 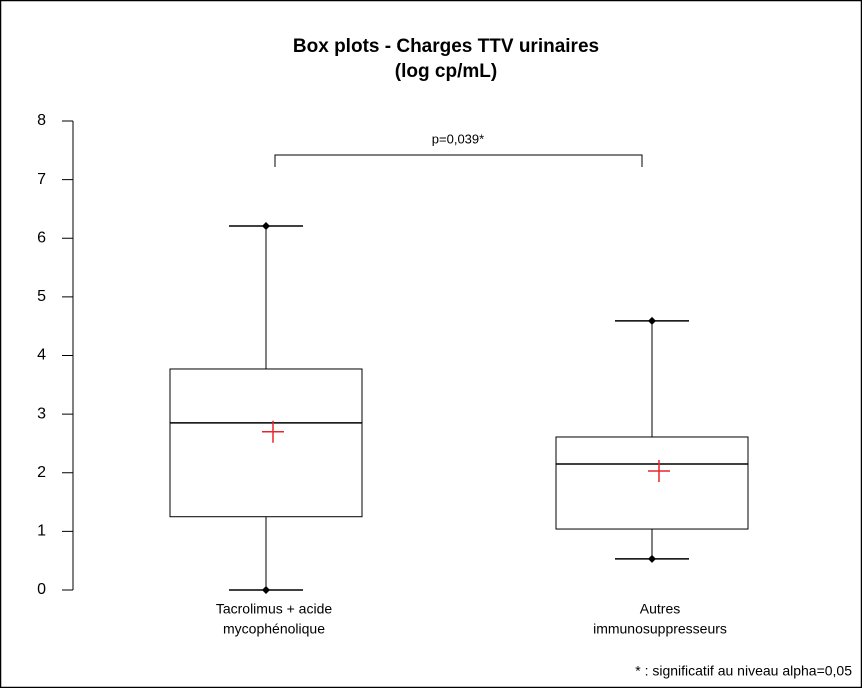 What do you see at coordinates (274, 609) in the screenshot?
I see `x-tick-label: Tacrolimus + acide` at bounding box center [274, 609].